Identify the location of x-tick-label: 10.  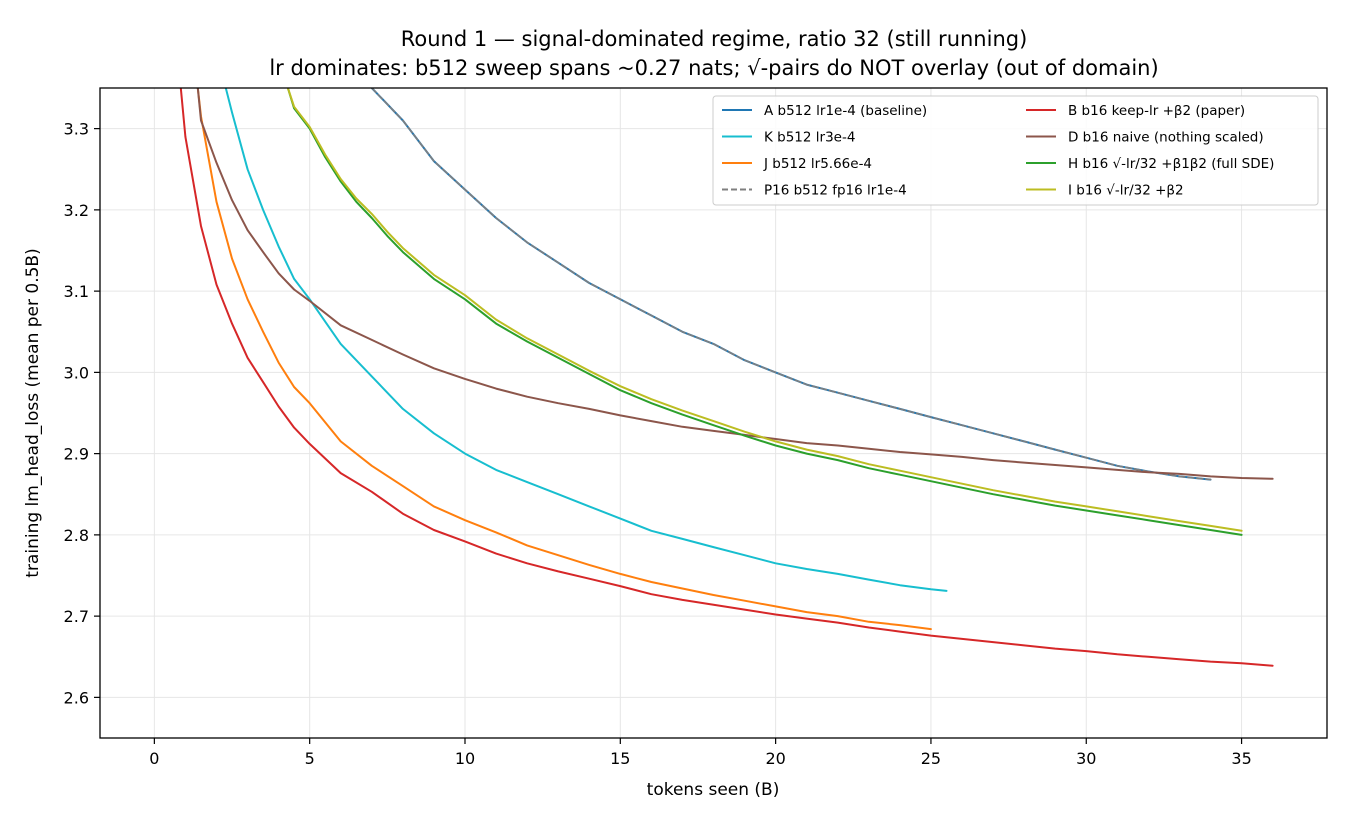
(465, 758).